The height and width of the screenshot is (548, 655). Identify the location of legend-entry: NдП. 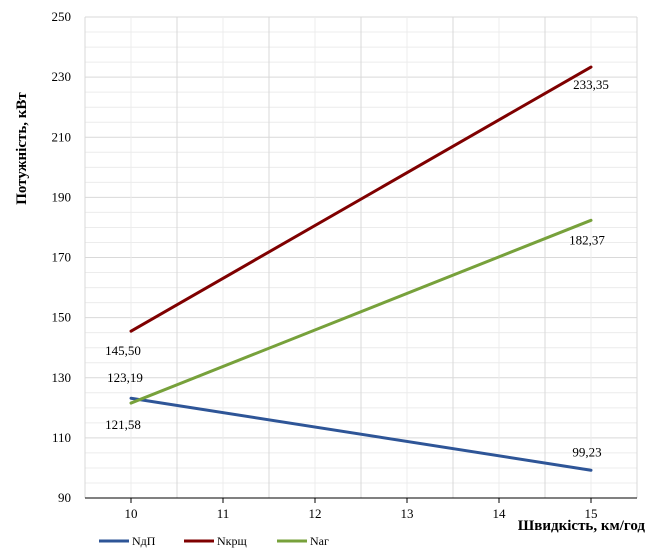
(144, 541).